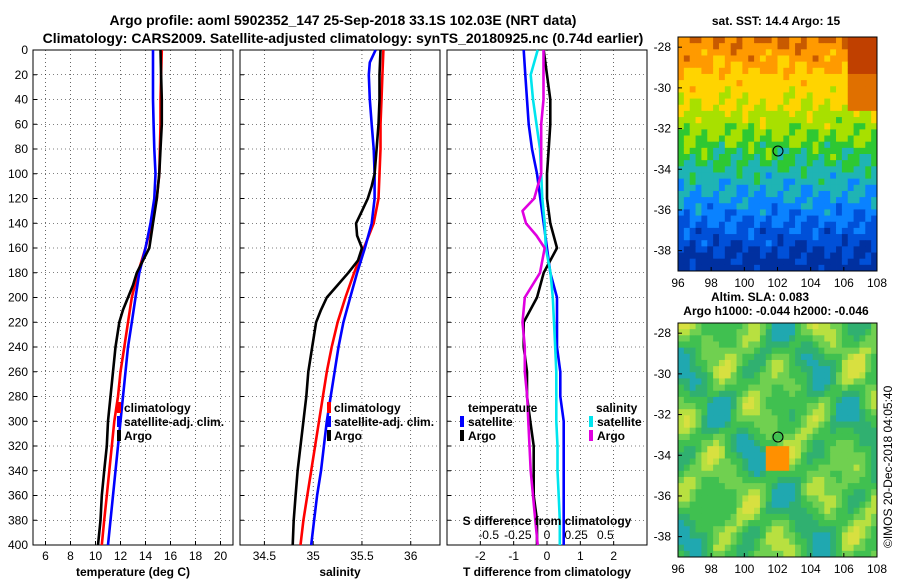 The height and width of the screenshot is (580, 900). What do you see at coordinates (547, 572) in the screenshot?
I see `t-difference-axis-label: T difference from climatology` at bounding box center [547, 572].